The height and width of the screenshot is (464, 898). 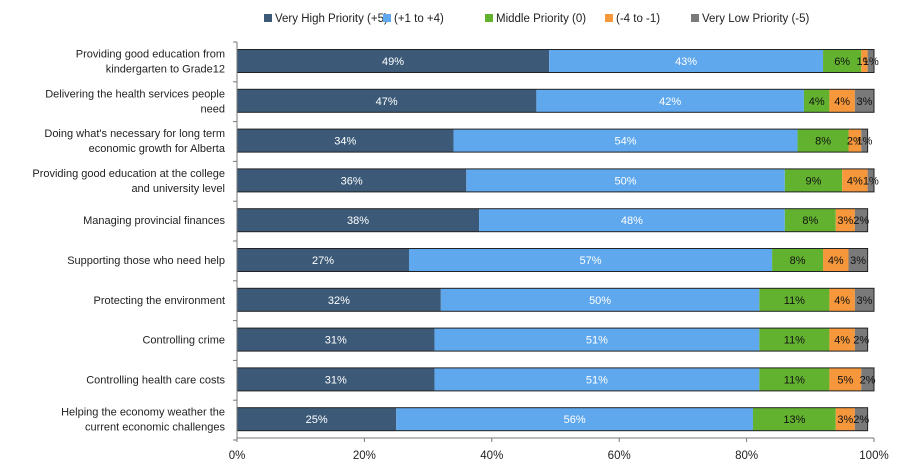 I want to click on bar-value-label: 13%, so click(x=794, y=420).